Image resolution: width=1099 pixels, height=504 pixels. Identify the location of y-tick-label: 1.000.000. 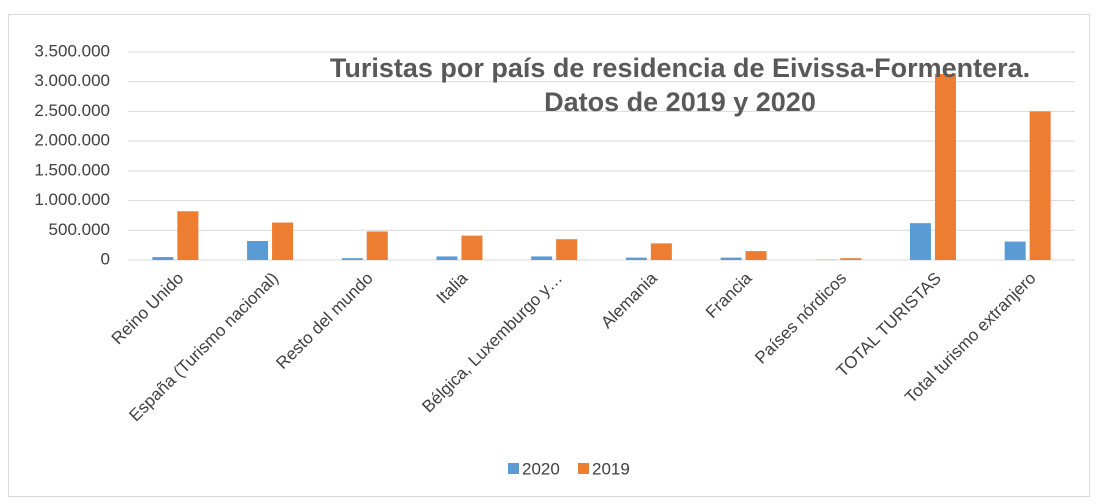
(72, 199).